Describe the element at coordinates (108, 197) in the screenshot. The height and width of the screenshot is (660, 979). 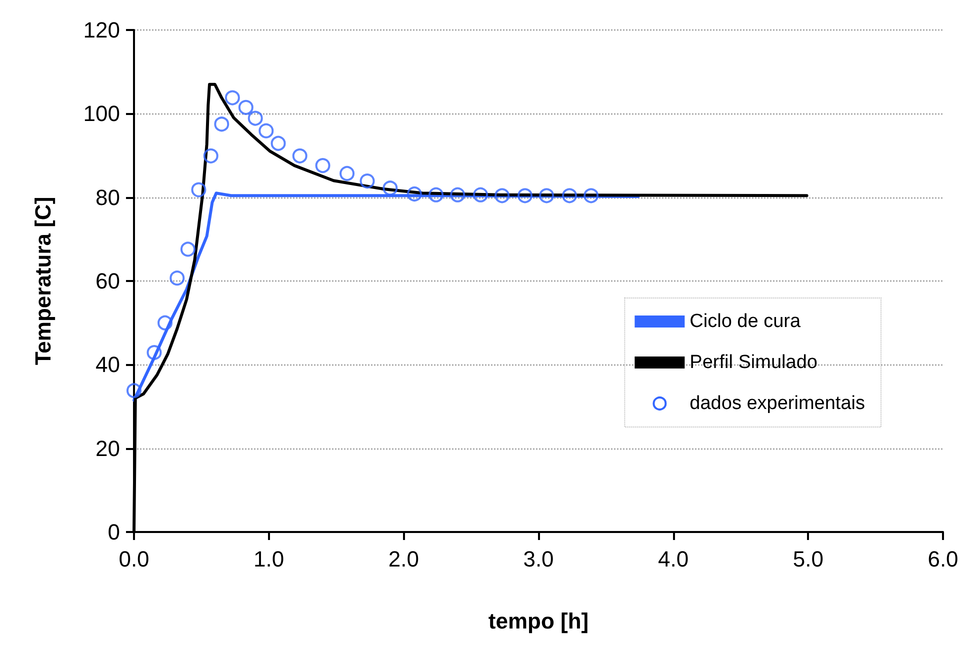
I see `y-tick-label: 80` at that location.